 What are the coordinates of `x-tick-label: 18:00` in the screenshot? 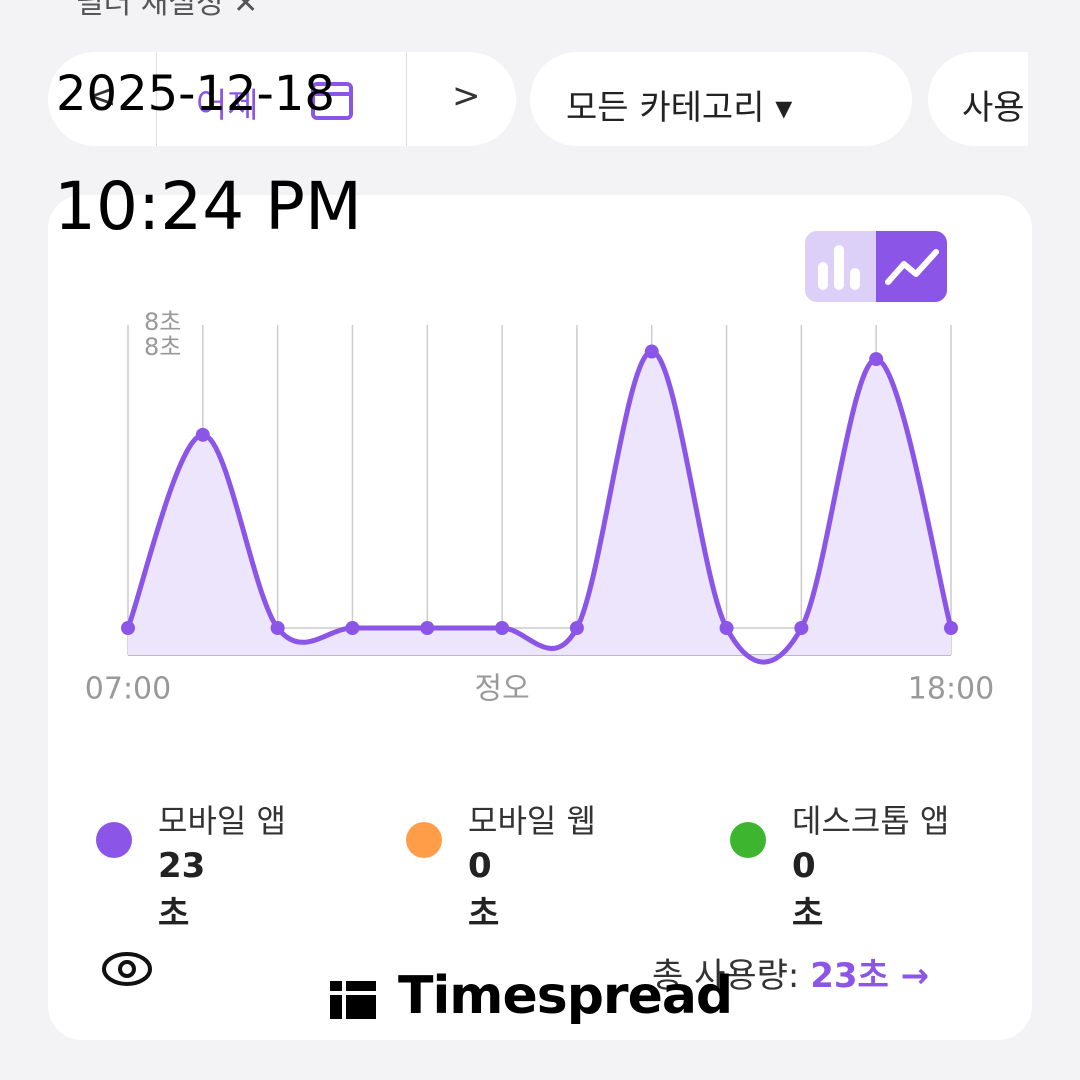 It's located at (951, 689).